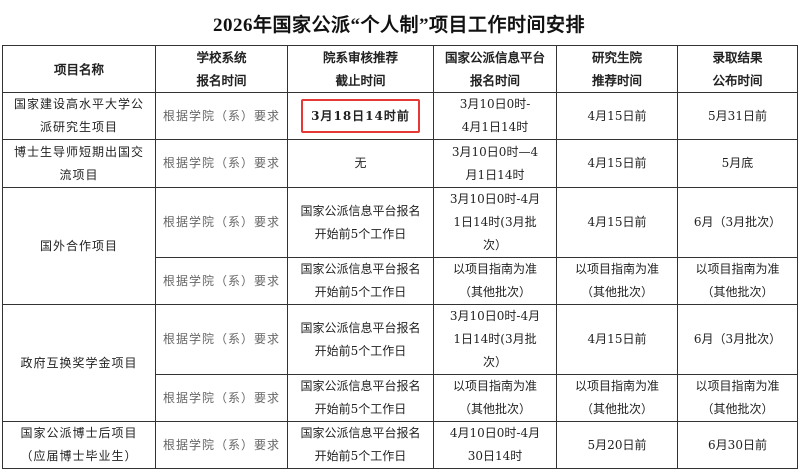 The image size is (798, 471). I want to click on header-text: 学校系统, so click(221, 57).